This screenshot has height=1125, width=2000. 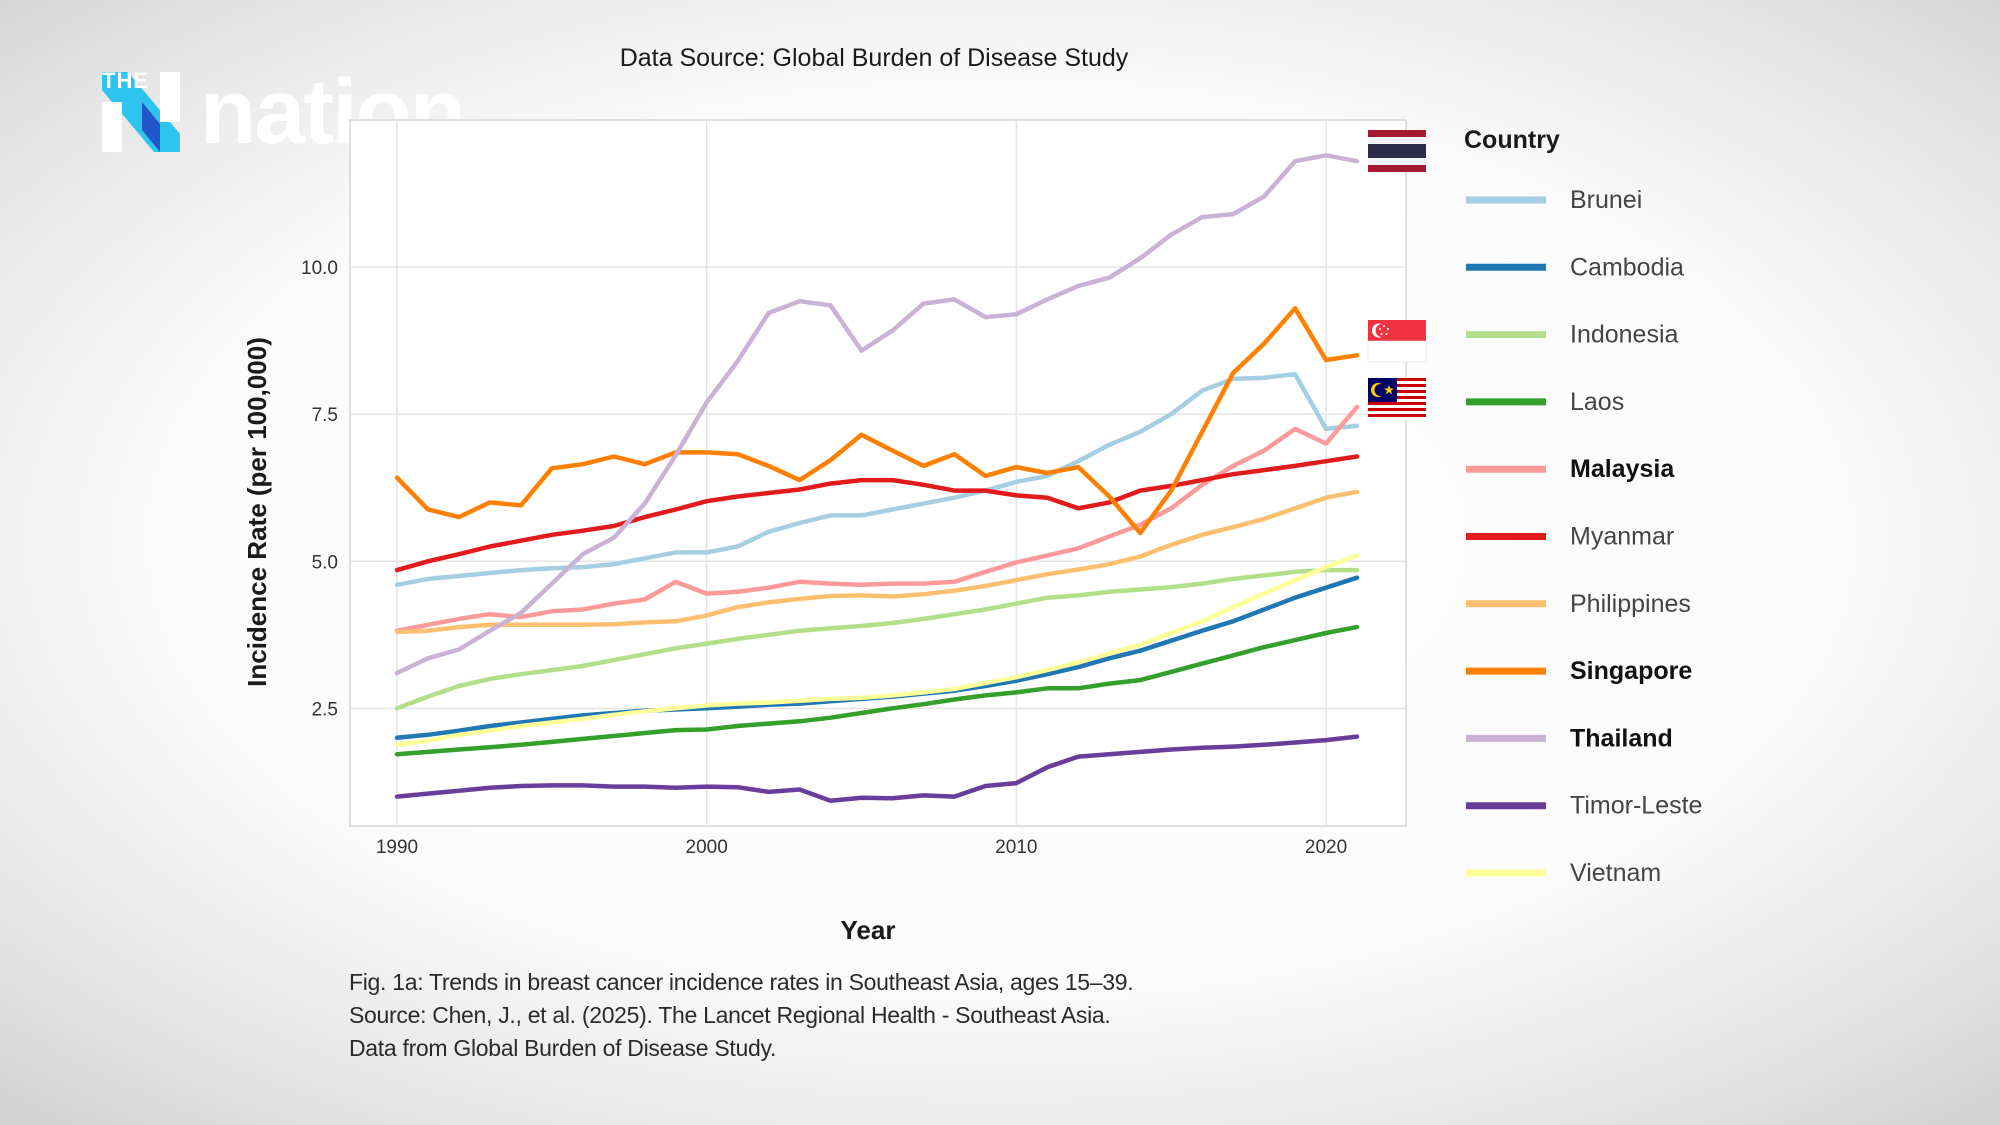 What do you see at coordinates (868, 930) in the screenshot?
I see `x-axis-title: Year` at bounding box center [868, 930].